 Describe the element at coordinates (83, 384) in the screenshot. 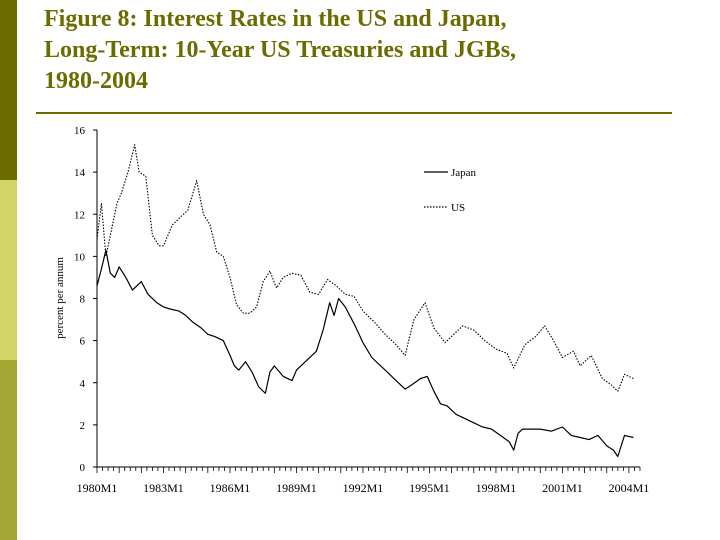

I see `y-tick-label: 4` at that location.